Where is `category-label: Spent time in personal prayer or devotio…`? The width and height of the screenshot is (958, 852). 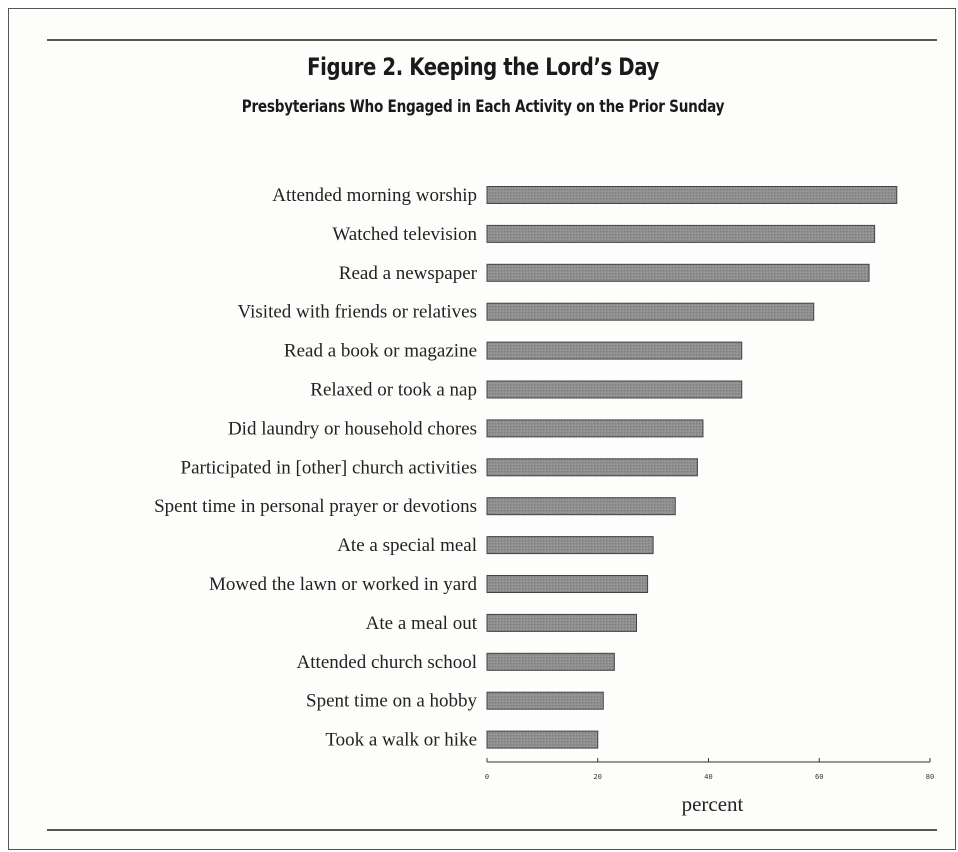
category-label: Spent time in personal prayer or devotio… is located at coordinates (315, 506).